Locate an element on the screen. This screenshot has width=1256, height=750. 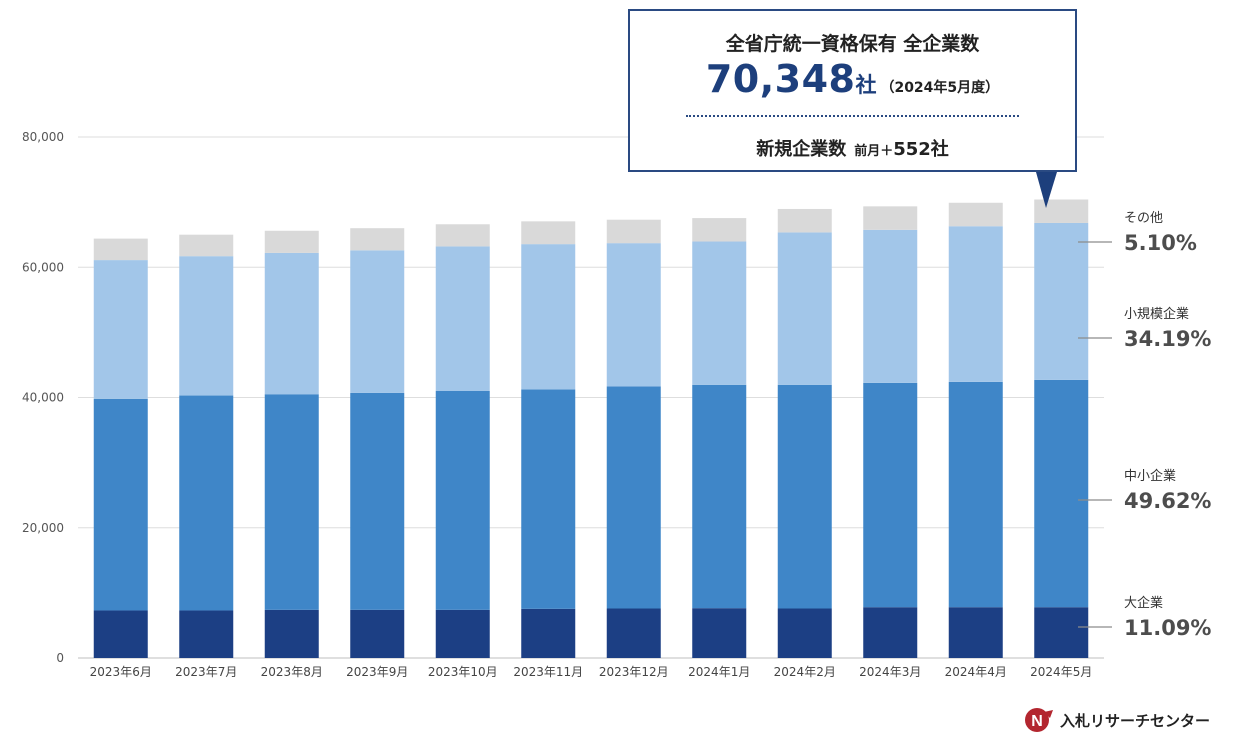
share-series-name: 大企業 is located at coordinates (1143, 603).